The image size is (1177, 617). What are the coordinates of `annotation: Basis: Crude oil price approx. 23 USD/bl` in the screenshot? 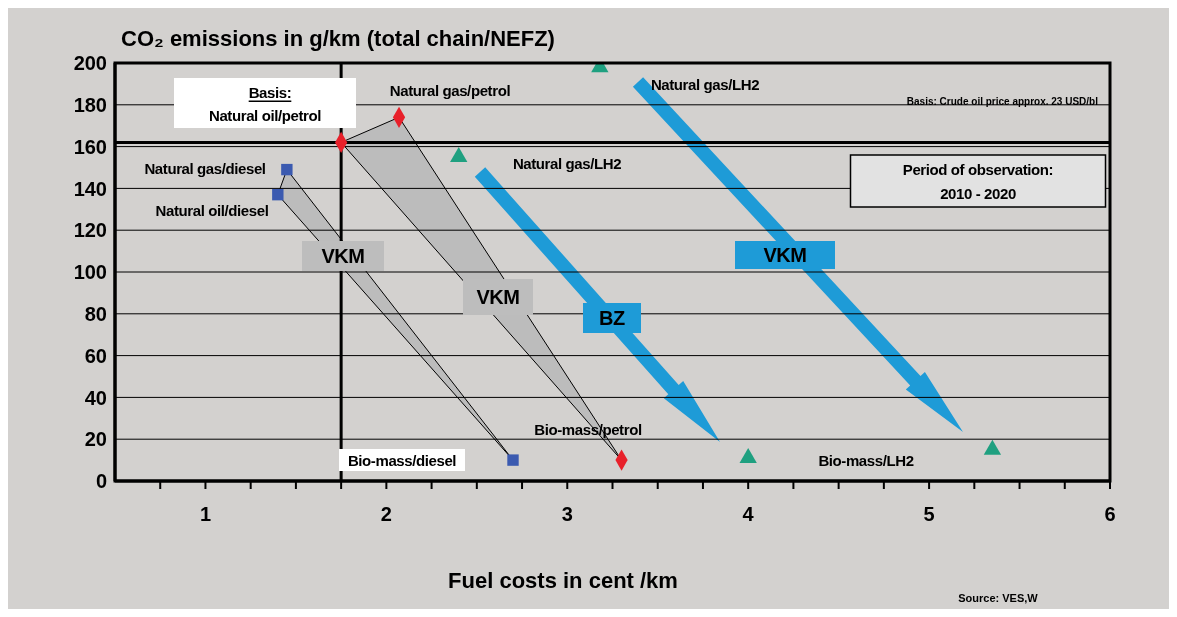 It's located at (1002, 101).